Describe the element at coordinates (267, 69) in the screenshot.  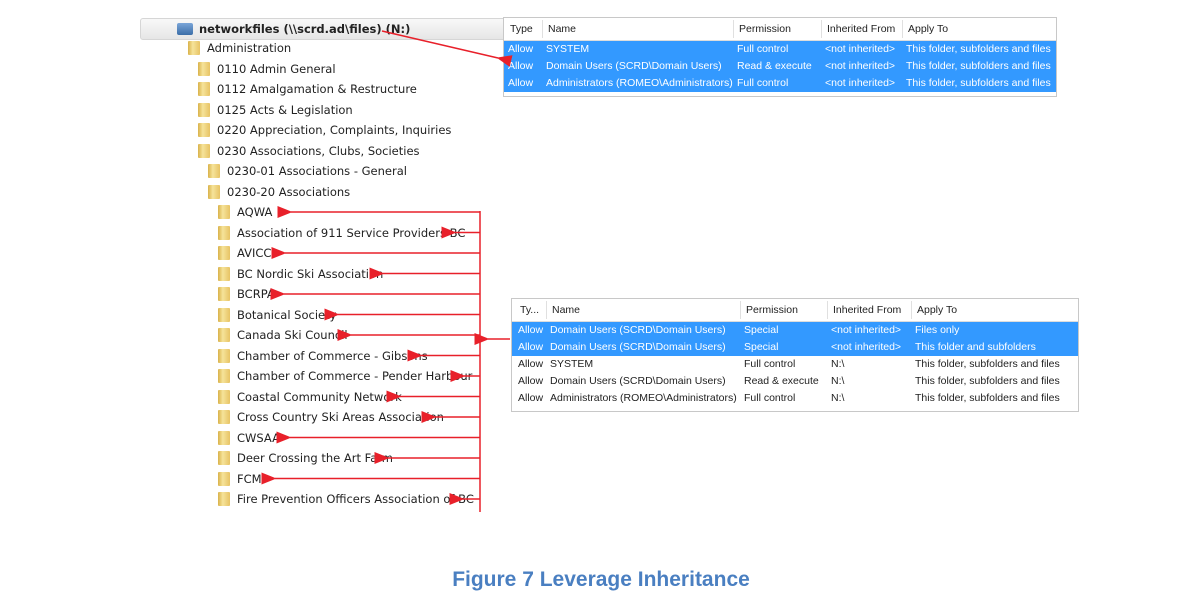
I see `tree-item-folder: 0110 Admin General` at that location.